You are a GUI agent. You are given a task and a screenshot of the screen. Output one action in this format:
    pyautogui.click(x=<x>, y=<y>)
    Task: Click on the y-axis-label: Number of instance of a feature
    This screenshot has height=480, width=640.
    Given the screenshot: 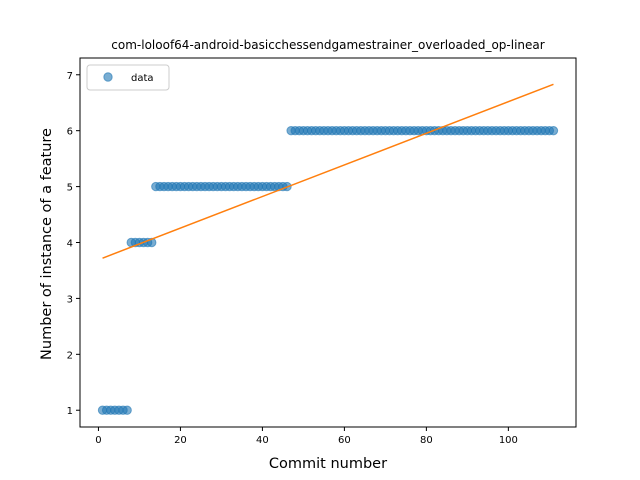 What is the action you would take?
    pyautogui.click(x=47, y=244)
    